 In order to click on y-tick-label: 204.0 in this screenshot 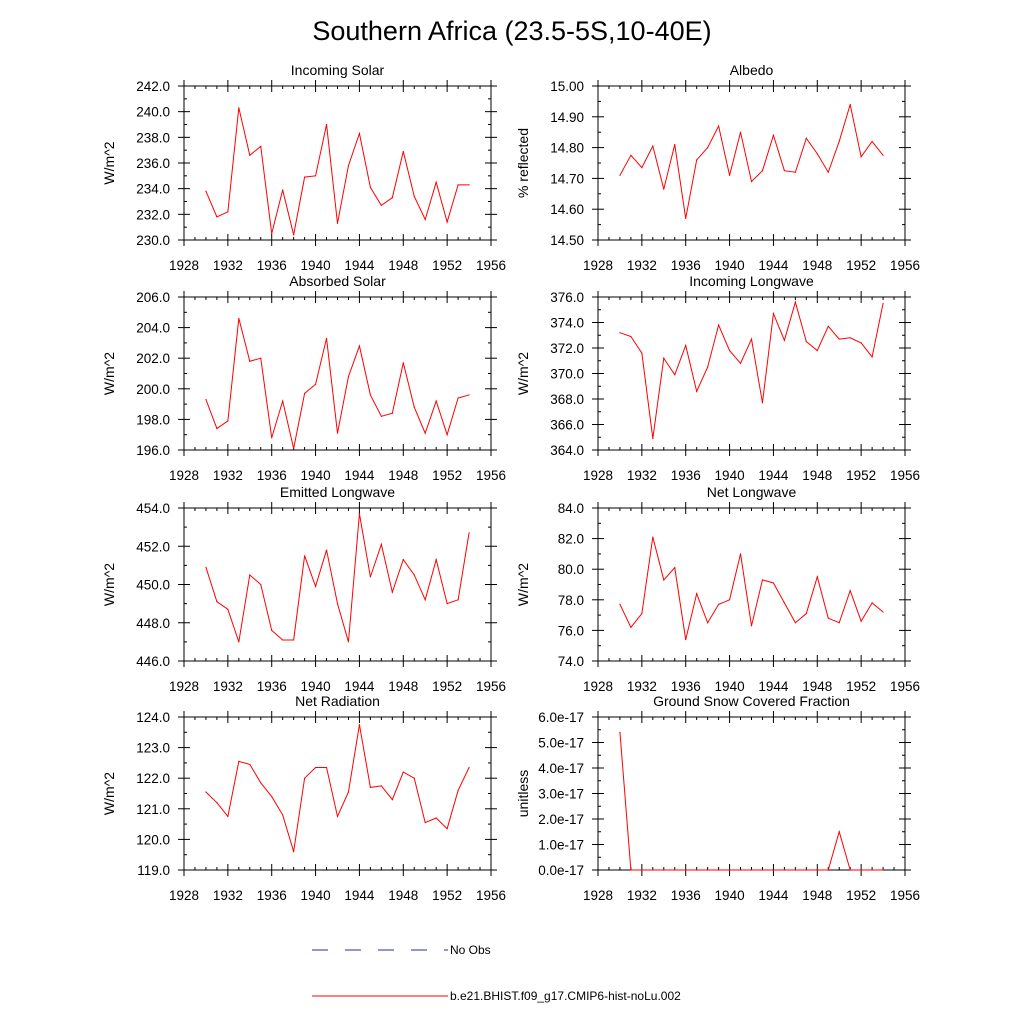, I will do `click(153, 328)`.